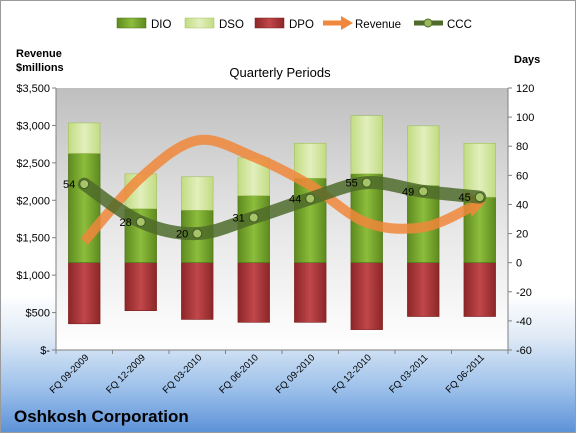  Describe the element at coordinates (39, 54) in the screenshot. I see `left-axis-title: Revenue` at that location.